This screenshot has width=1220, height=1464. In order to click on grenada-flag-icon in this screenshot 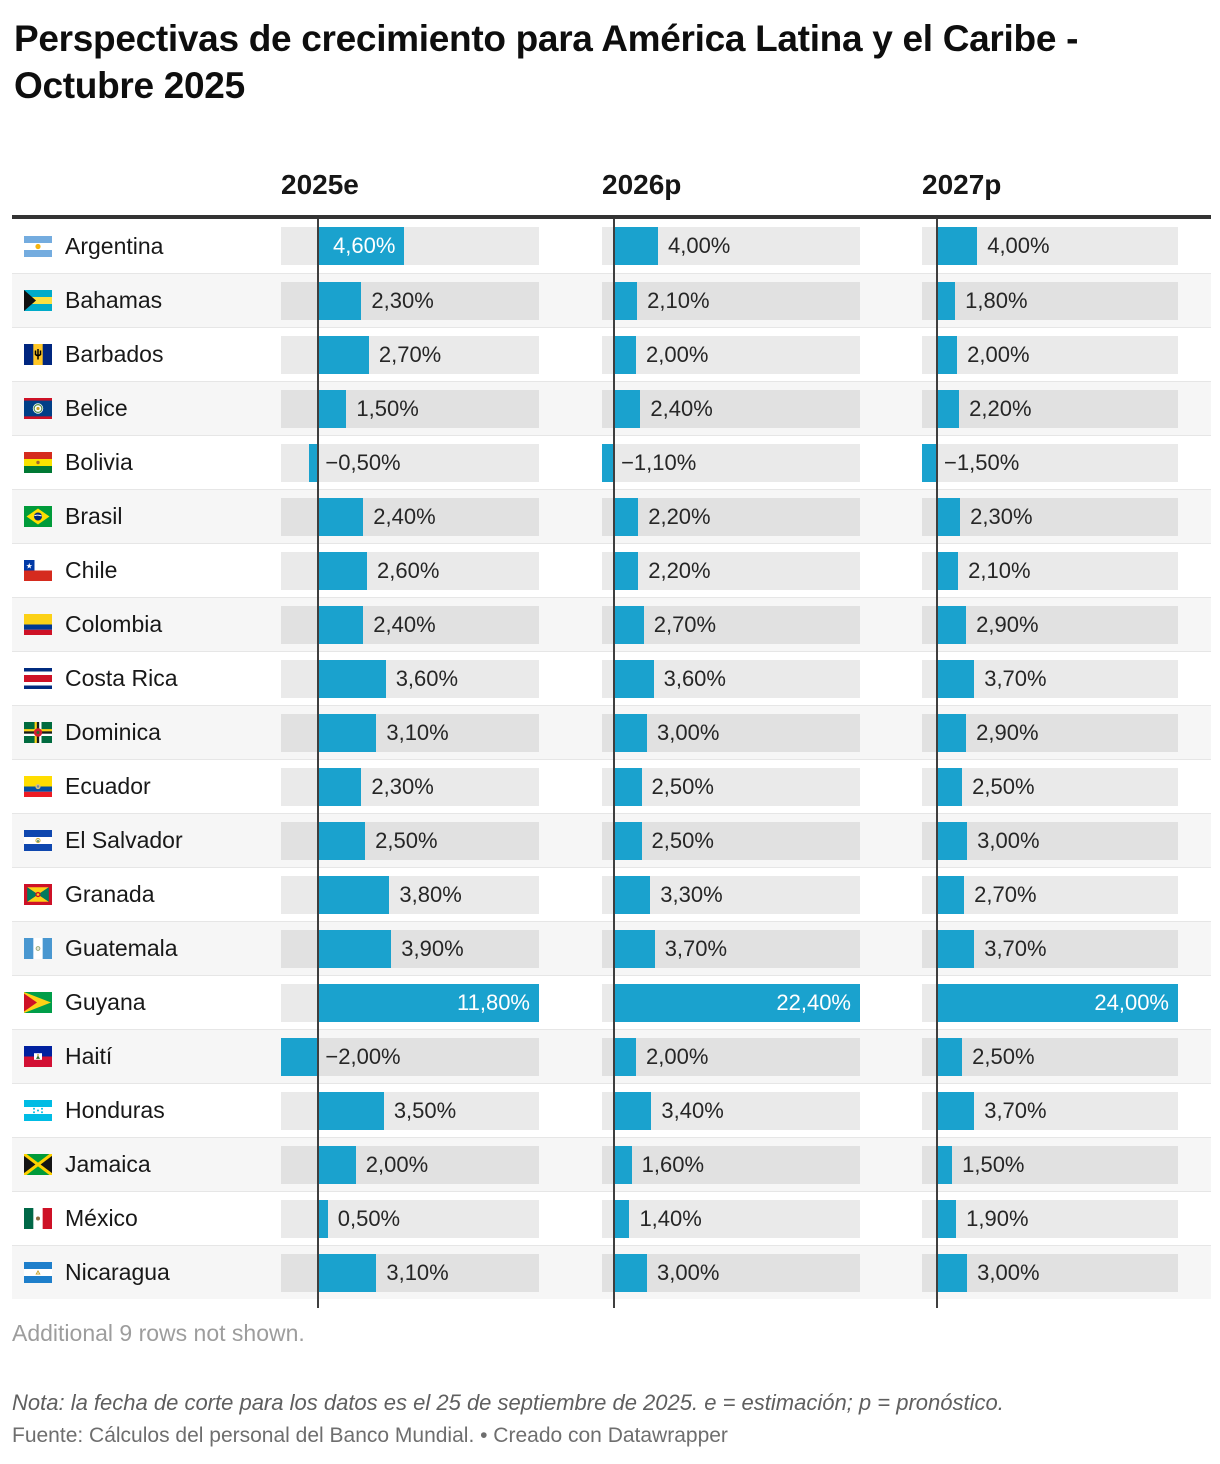, I will do `click(38, 894)`.